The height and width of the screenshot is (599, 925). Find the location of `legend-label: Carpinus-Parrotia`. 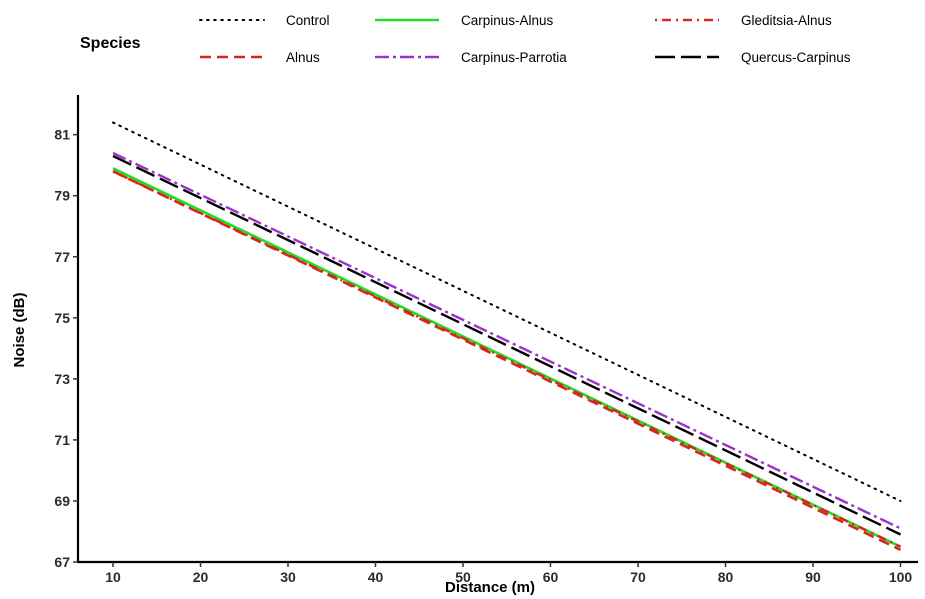

legend-label: Carpinus-Parrotia is located at coordinates (514, 57).